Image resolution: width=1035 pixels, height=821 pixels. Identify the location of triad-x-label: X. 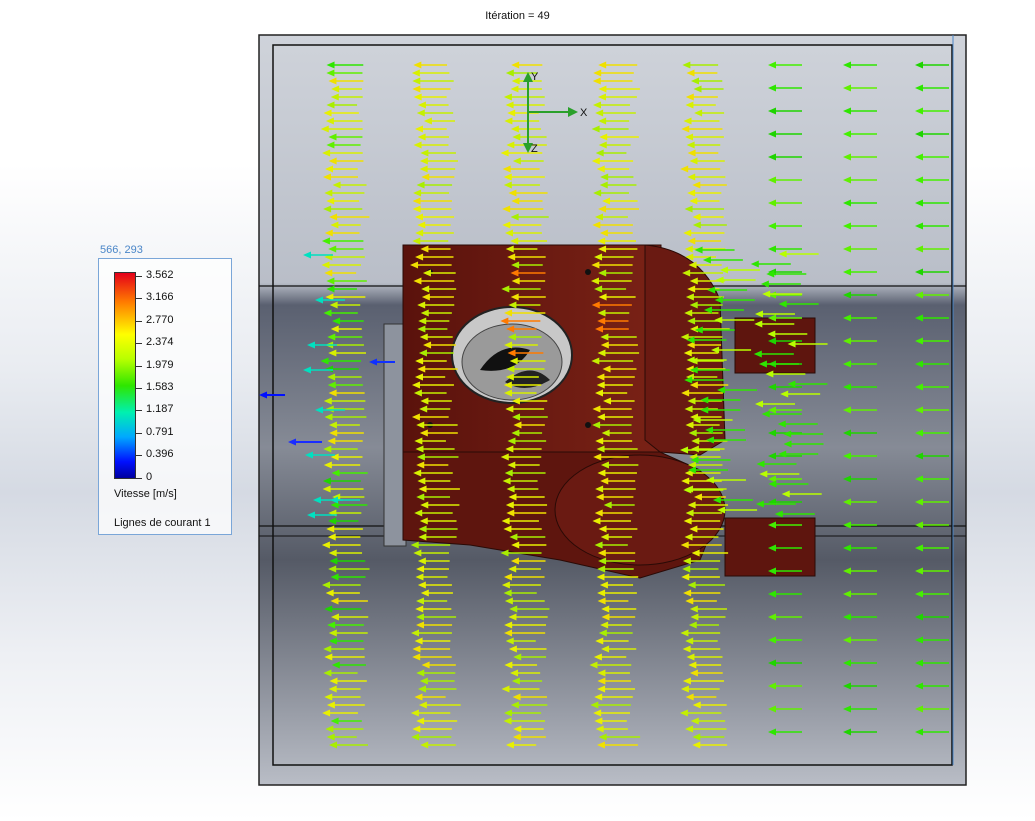
(584, 113).